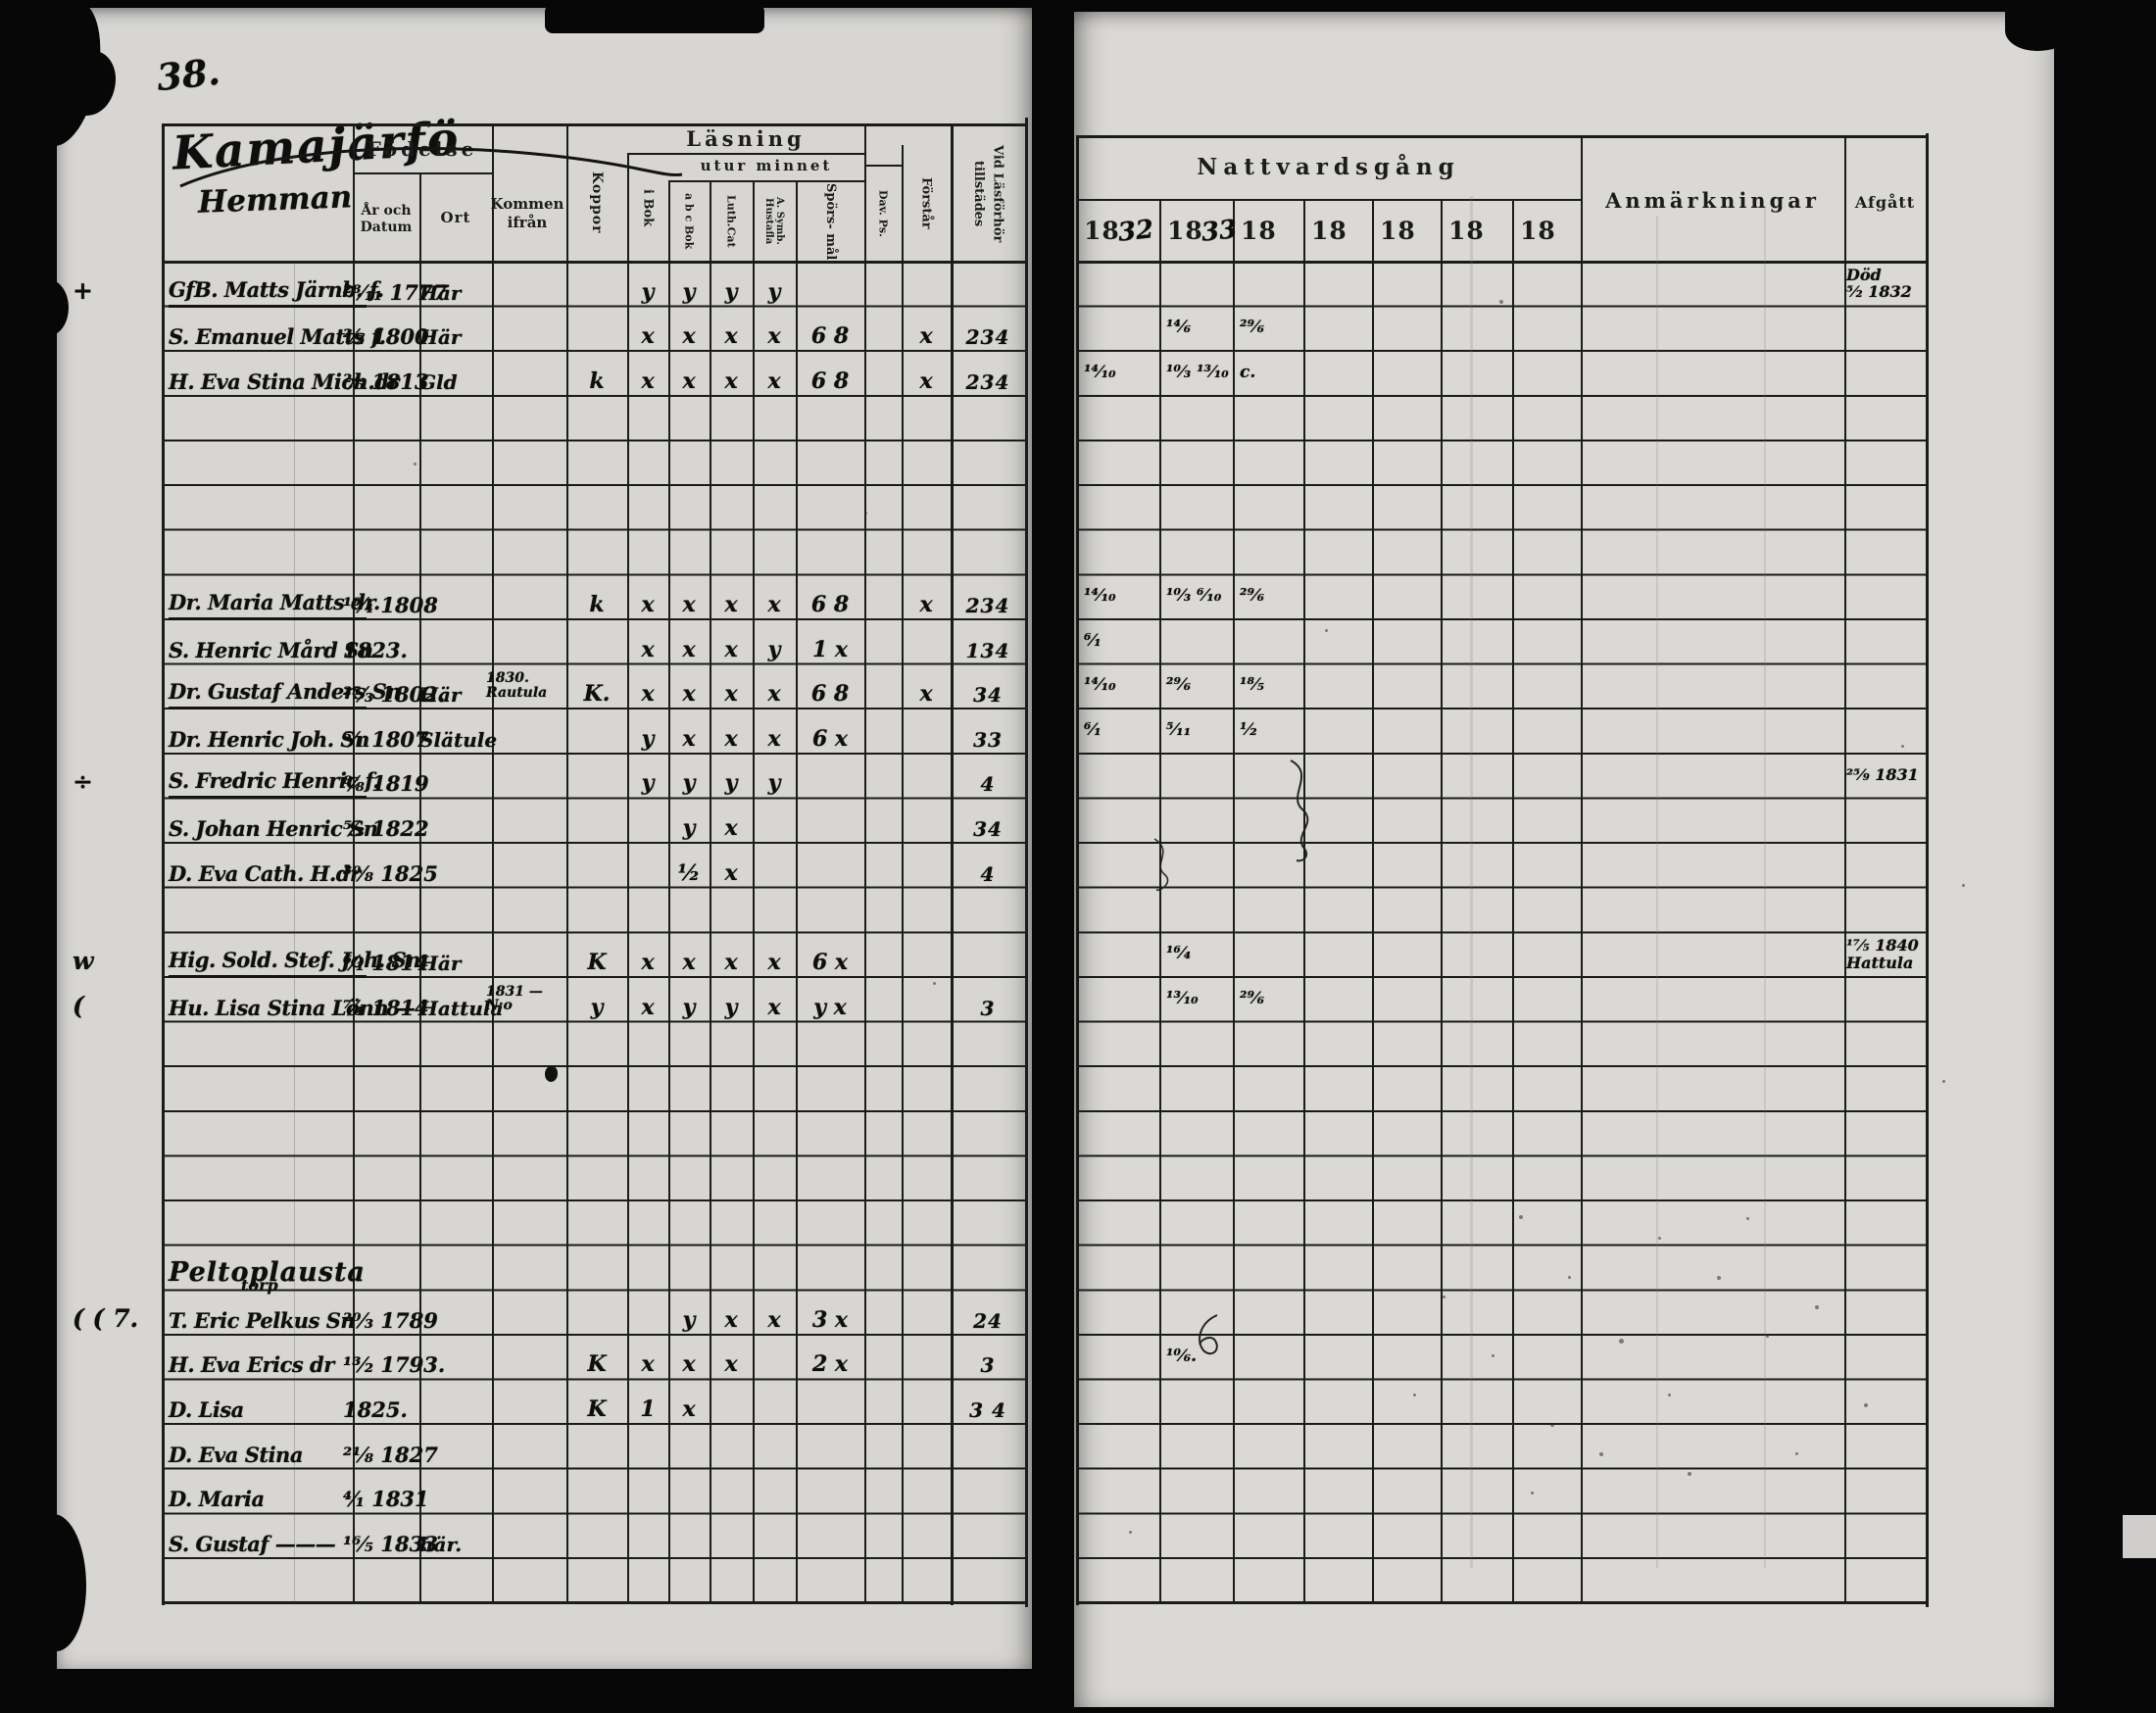 Image resolution: width=2156 pixels, height=1713 pixels. What do you see at coordinates (267, 1273) in the screenshot?
I see `section-header-entry: Peltoplausta` at bounding box center [267, 1273].